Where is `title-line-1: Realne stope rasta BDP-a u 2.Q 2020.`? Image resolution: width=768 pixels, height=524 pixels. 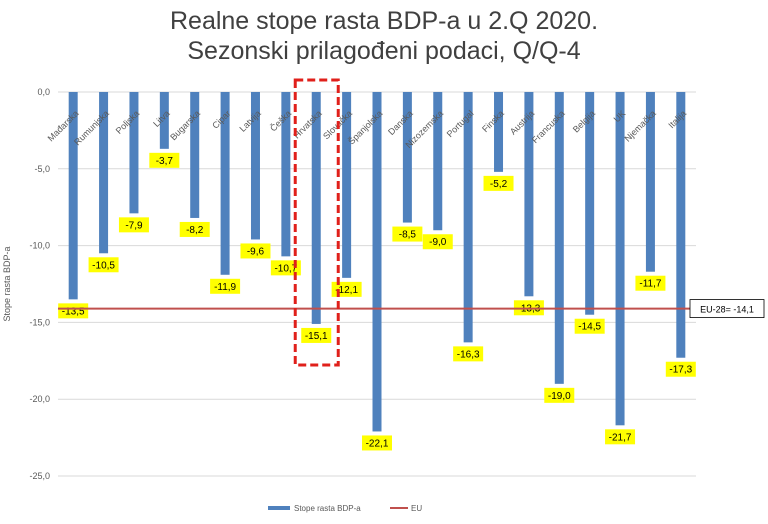
title-line-1: Realne stope rasta BDP-a u 2.Q 2020. is located at coordinates (384, 21).